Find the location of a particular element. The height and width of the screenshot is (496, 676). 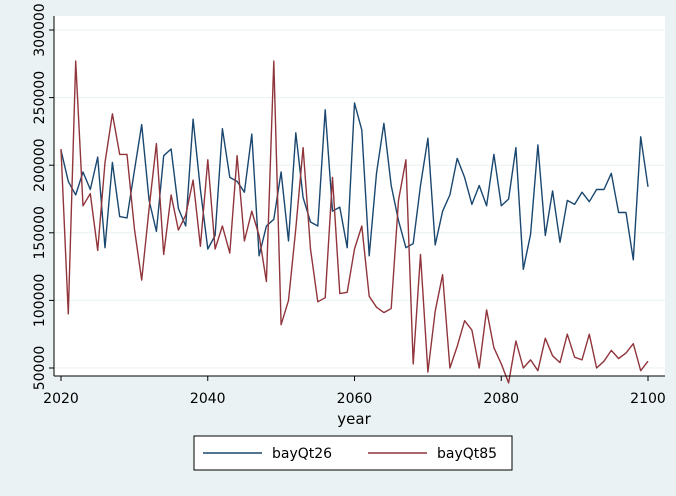

legend-label-bayQt26: bayQt26 is located at coordinates (302, 454).